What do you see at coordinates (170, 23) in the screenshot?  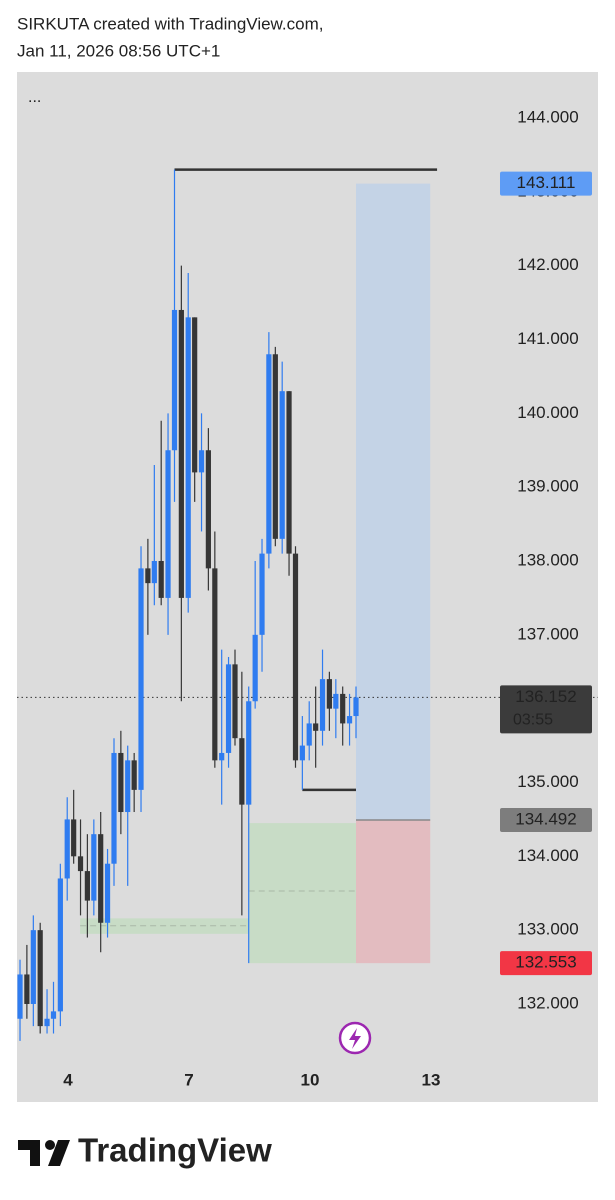 I see `header-line: SIRKUTA created with TradingView.com,` at bounding box center [170, 23].